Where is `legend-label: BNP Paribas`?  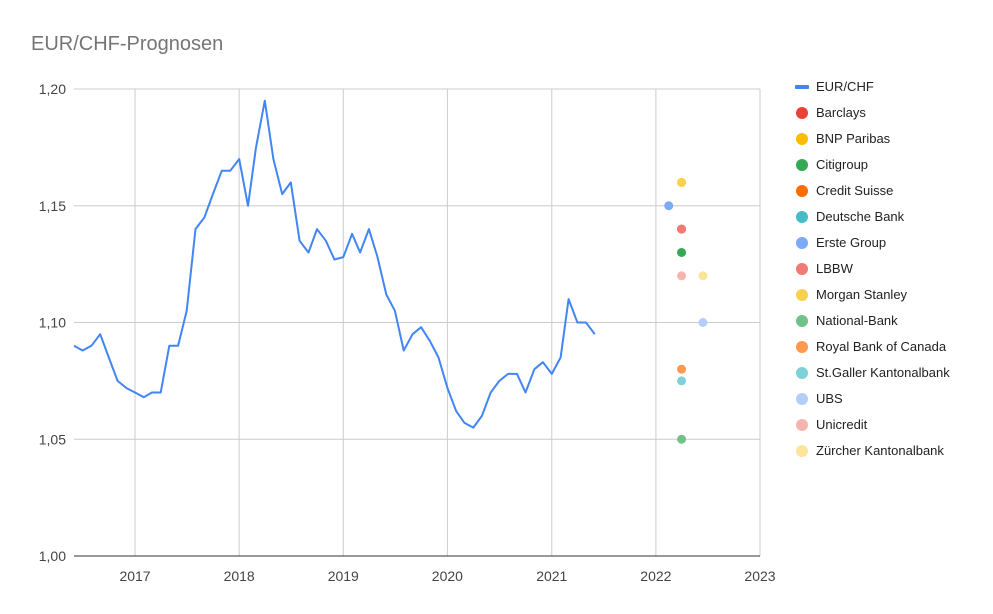 legend-label: BNP Paribas is located at coordinates (853, 138).